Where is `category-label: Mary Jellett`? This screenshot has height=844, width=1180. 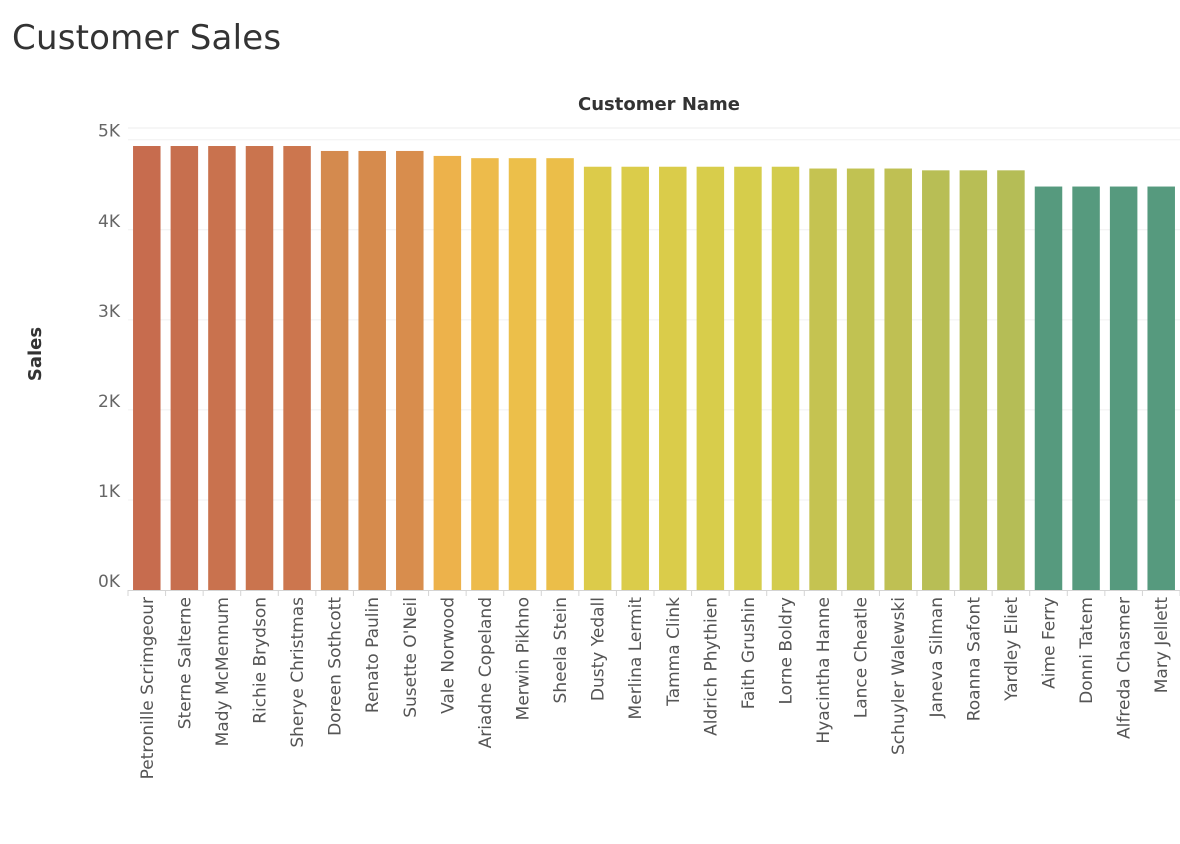 category-label: Mary Jellett is located at coordinates (1162, 645).